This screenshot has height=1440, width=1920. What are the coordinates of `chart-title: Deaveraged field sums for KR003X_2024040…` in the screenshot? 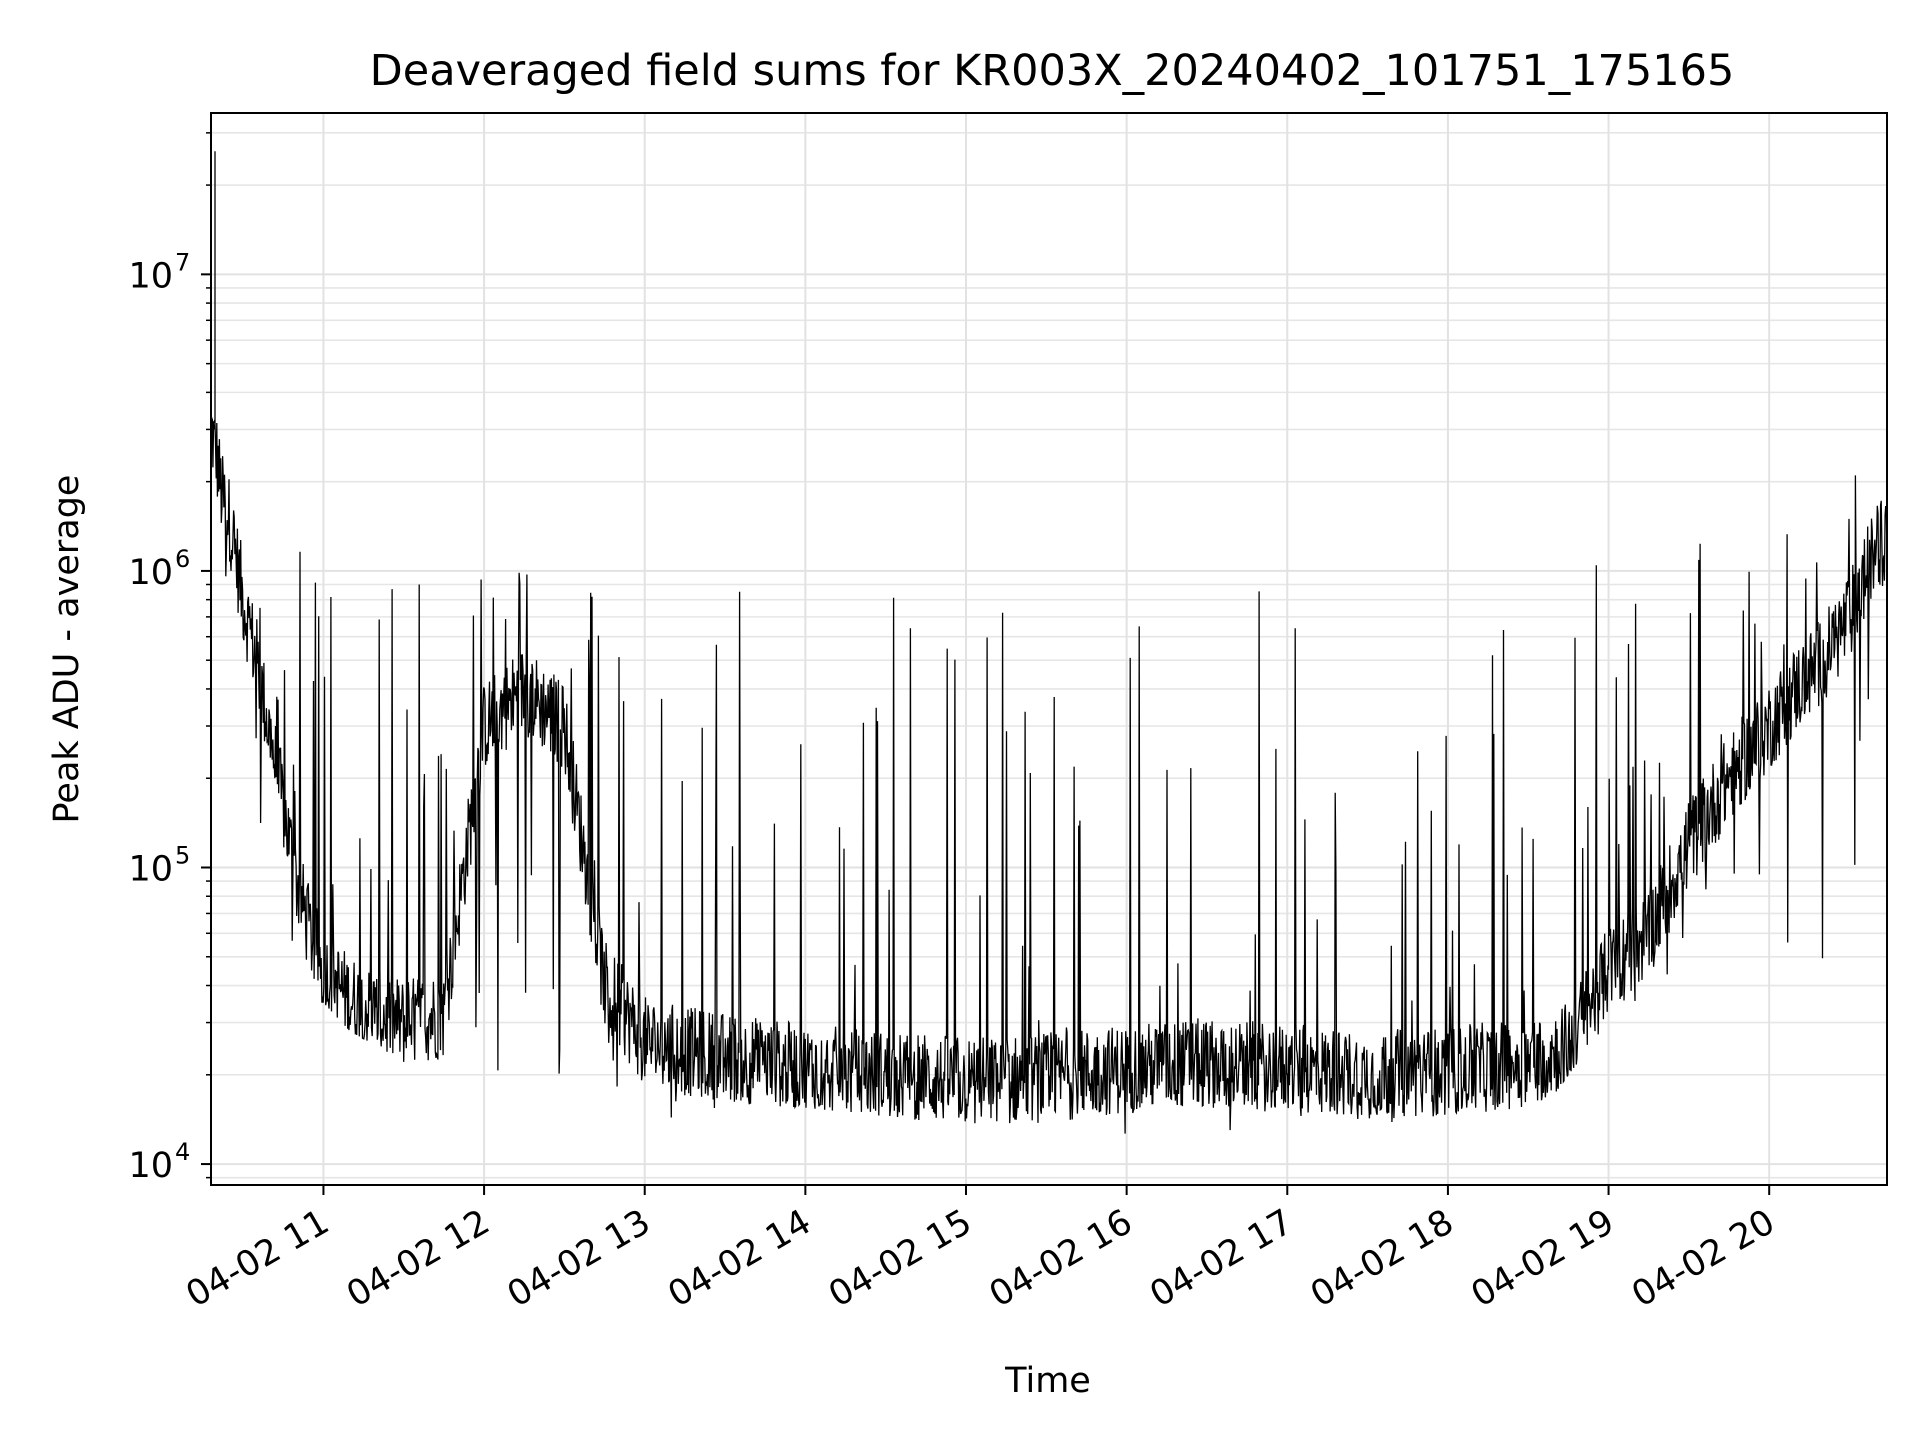 It's located at (1052, 71).